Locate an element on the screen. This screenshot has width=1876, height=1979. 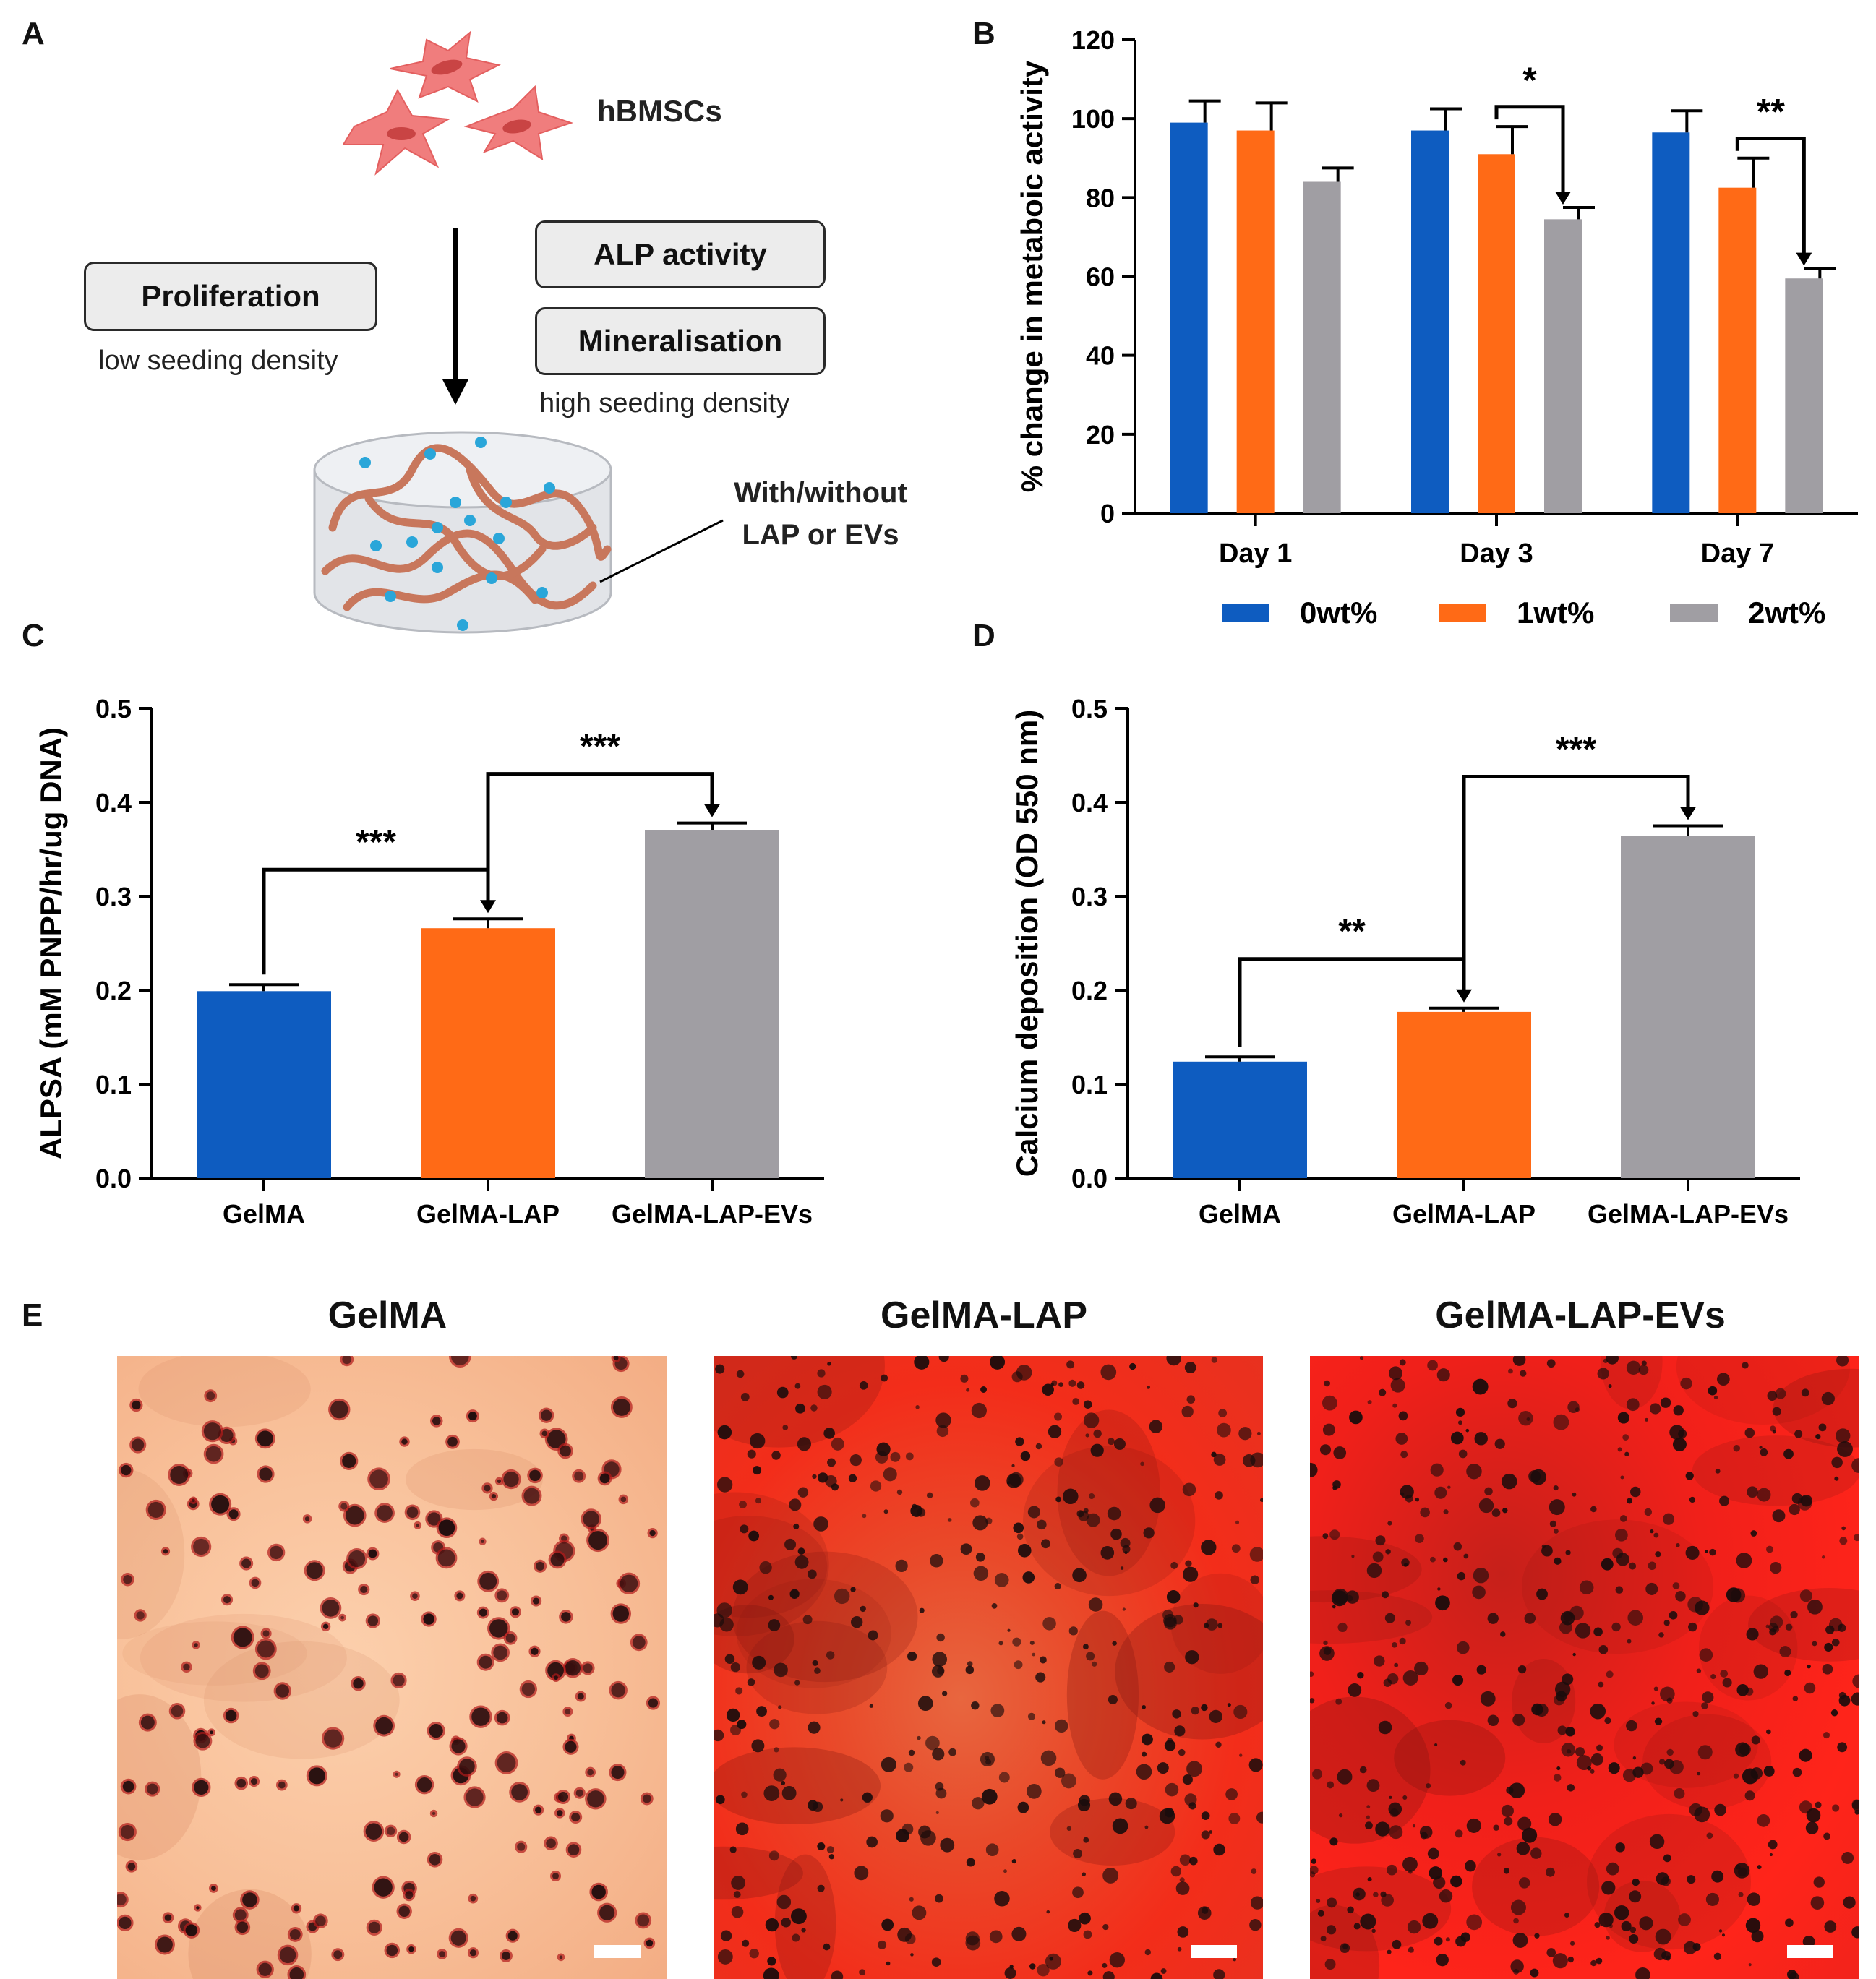
y-tick-label: 0.2 is located at coordinates (1089, 990).